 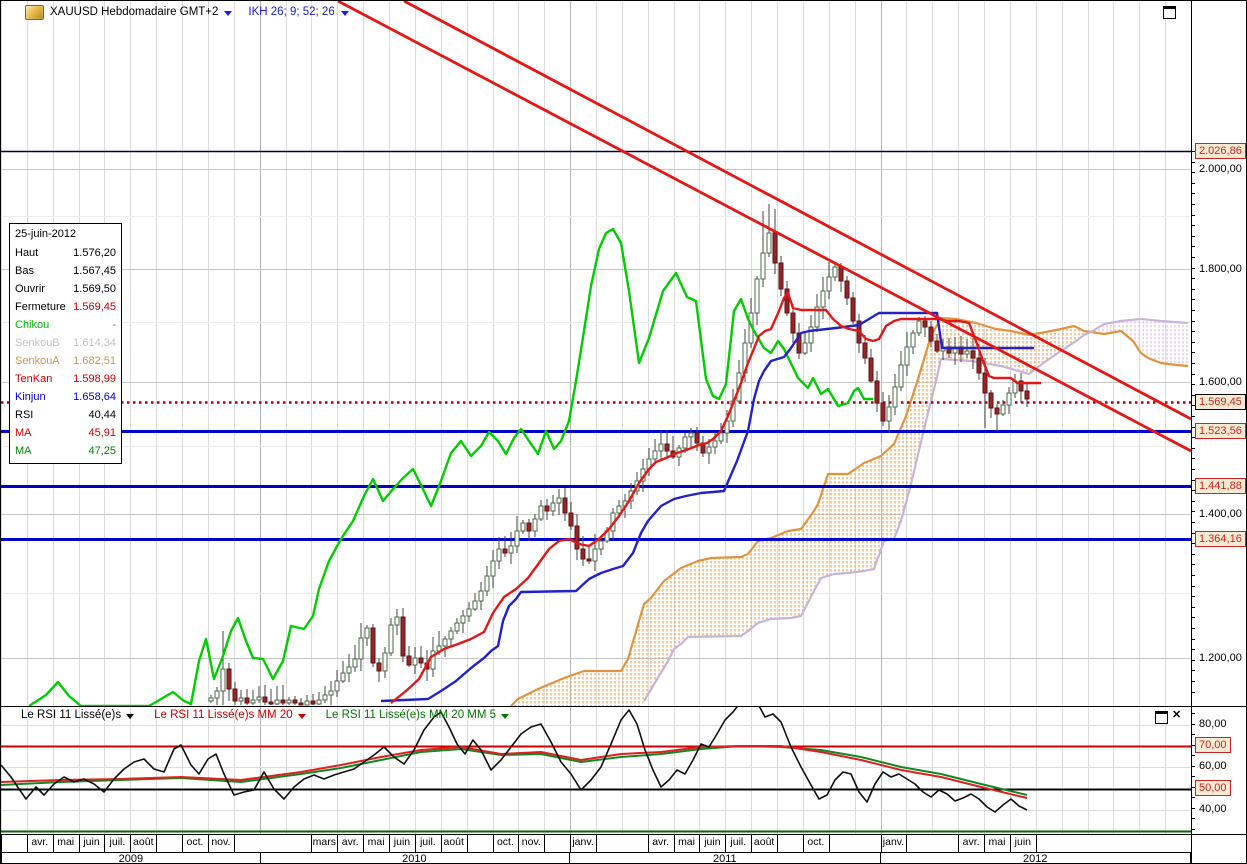 What do you see at coordinates (291, 12) in the screenshot?
I see `ichimoku-settings-label: IKH 26; 9; 52; 26` at bounding box center [291, 12].